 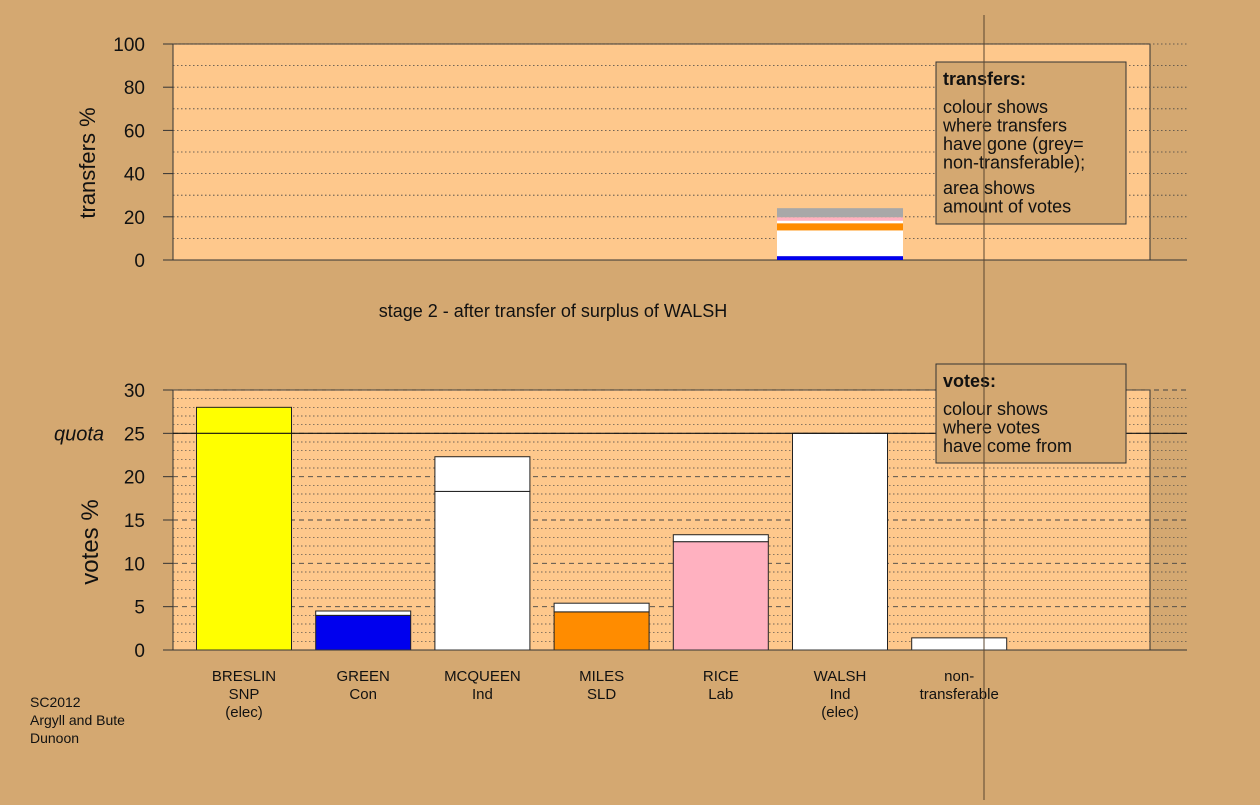 I want to click on category-label: MILES, so click(x=601, y=676).